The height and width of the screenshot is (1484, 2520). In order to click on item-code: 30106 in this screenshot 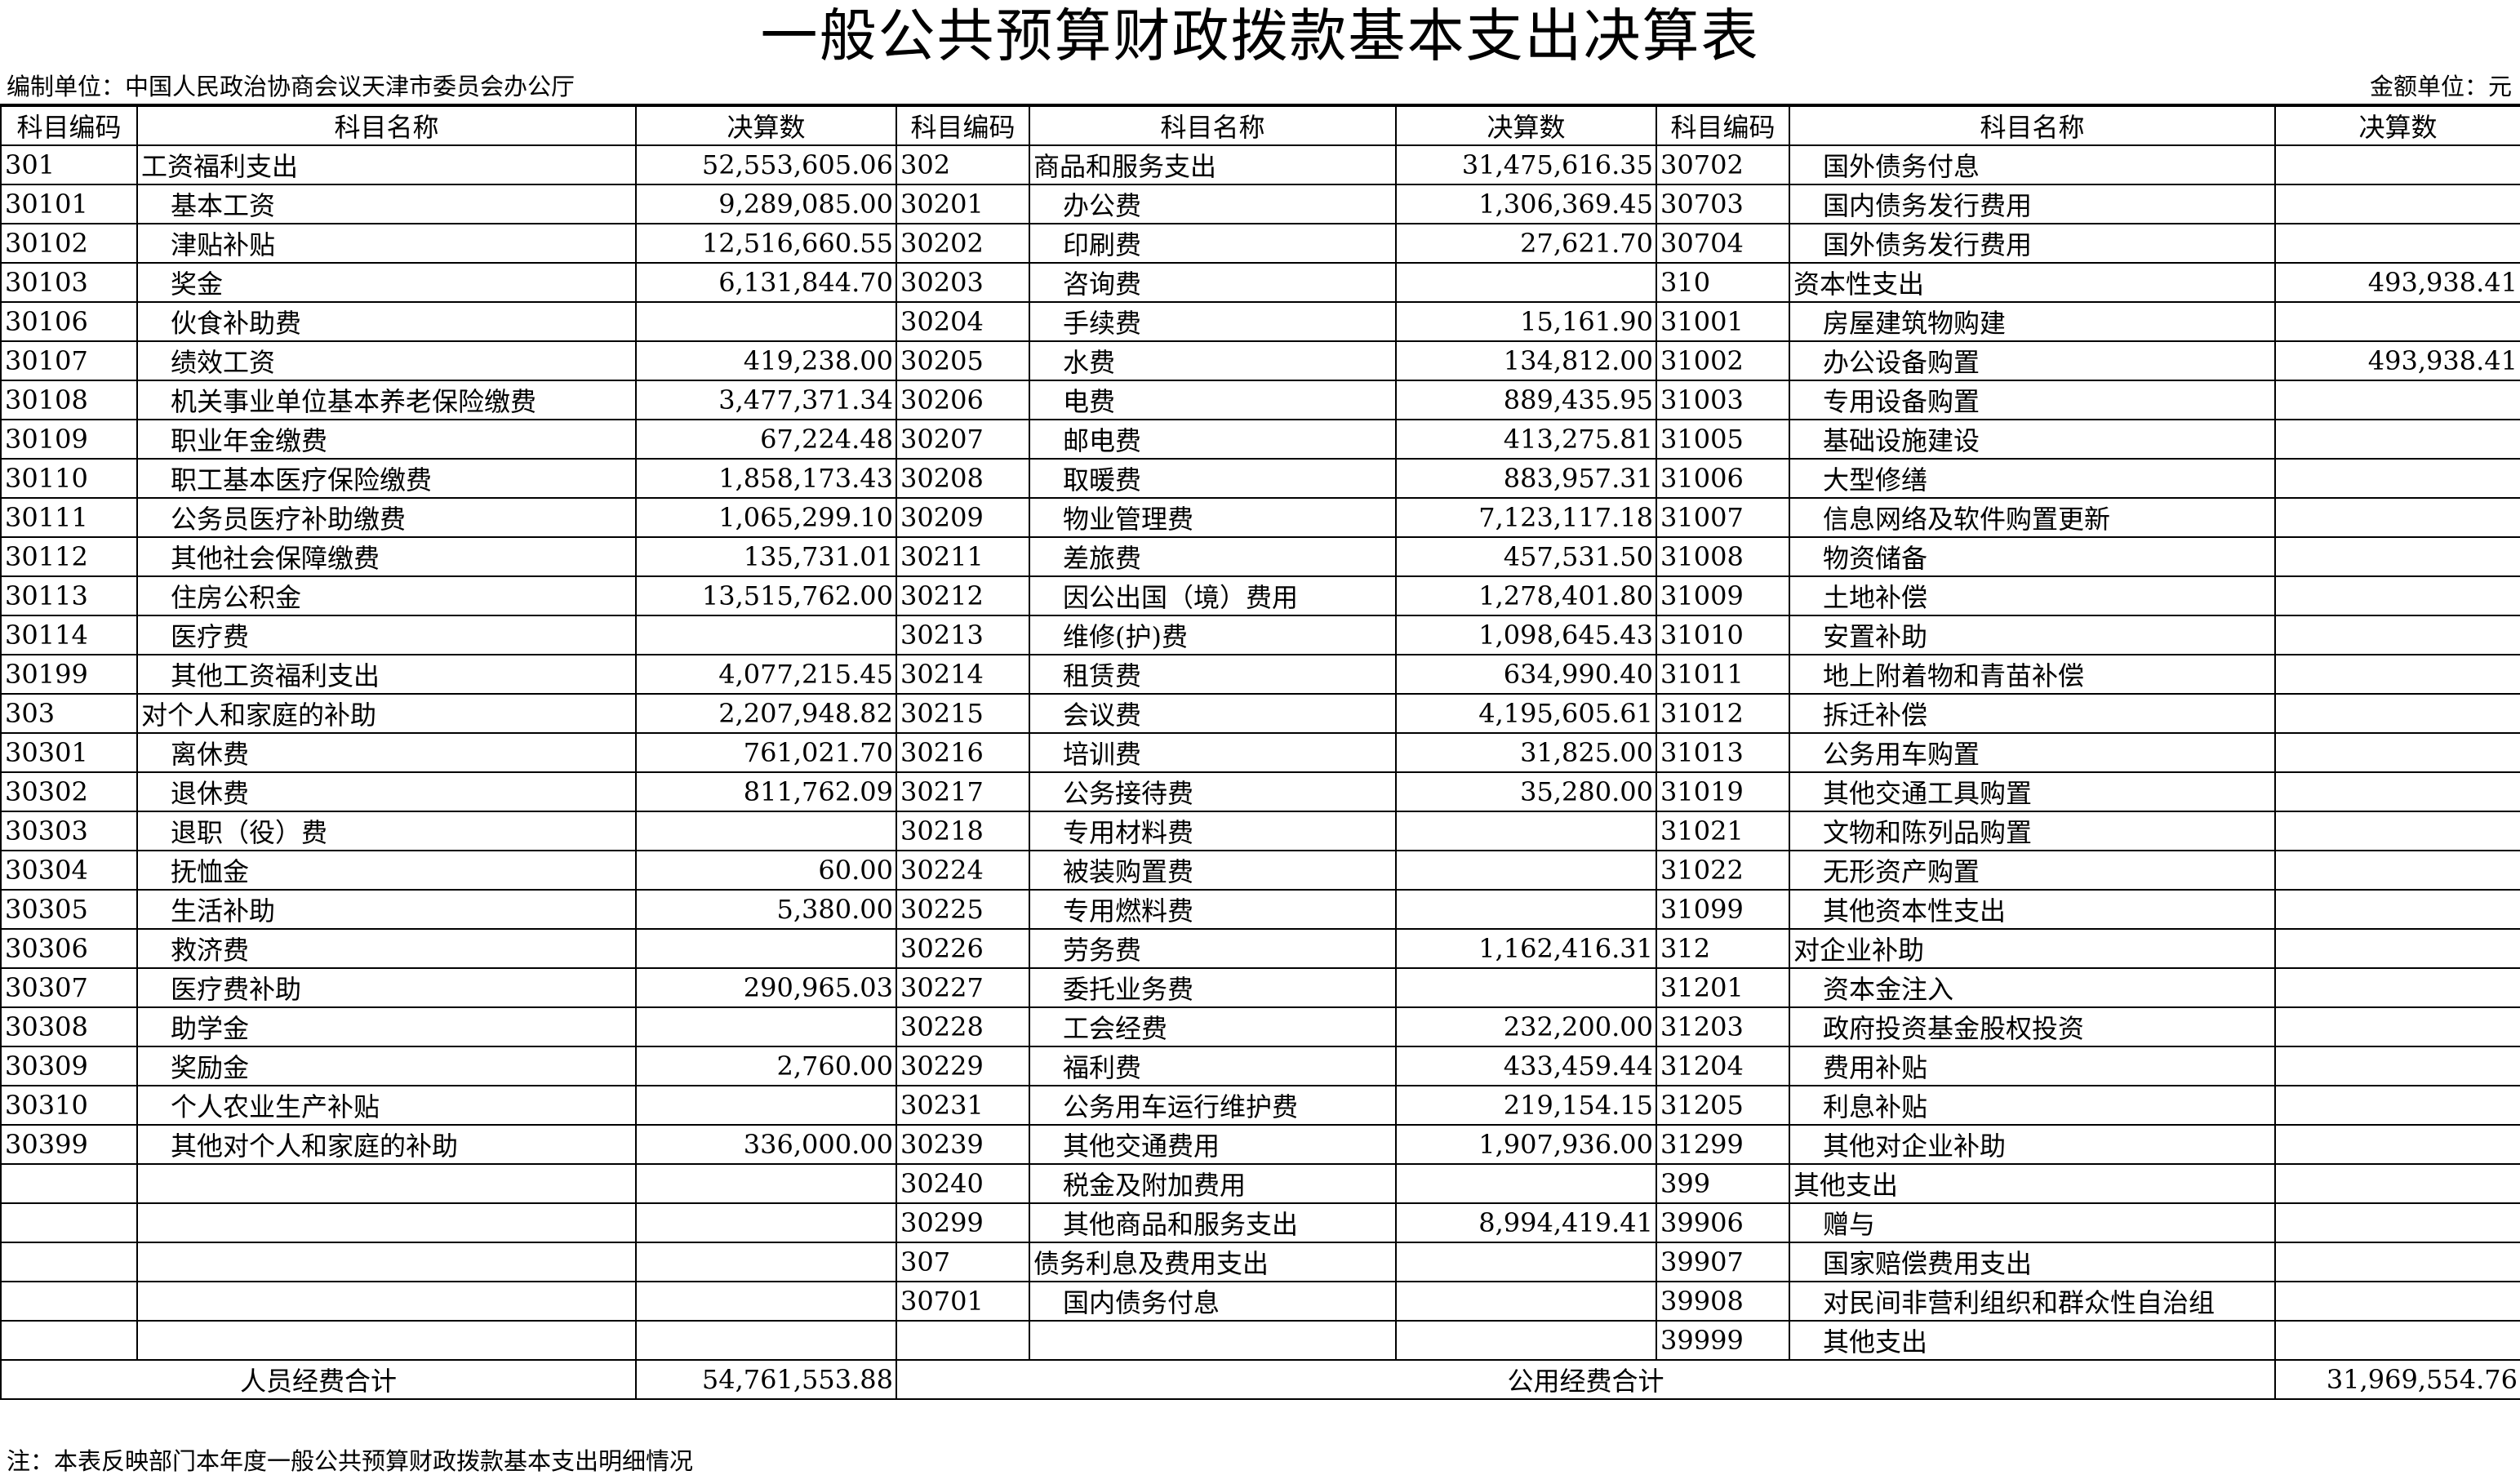, I will do `click(69, 321)`.